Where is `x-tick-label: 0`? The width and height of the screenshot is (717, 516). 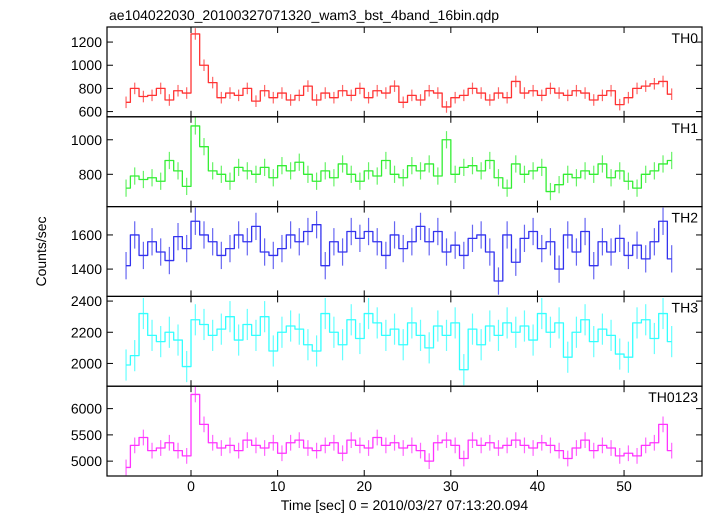
x-tick-label: 0 is located at coordinates (191, 486).